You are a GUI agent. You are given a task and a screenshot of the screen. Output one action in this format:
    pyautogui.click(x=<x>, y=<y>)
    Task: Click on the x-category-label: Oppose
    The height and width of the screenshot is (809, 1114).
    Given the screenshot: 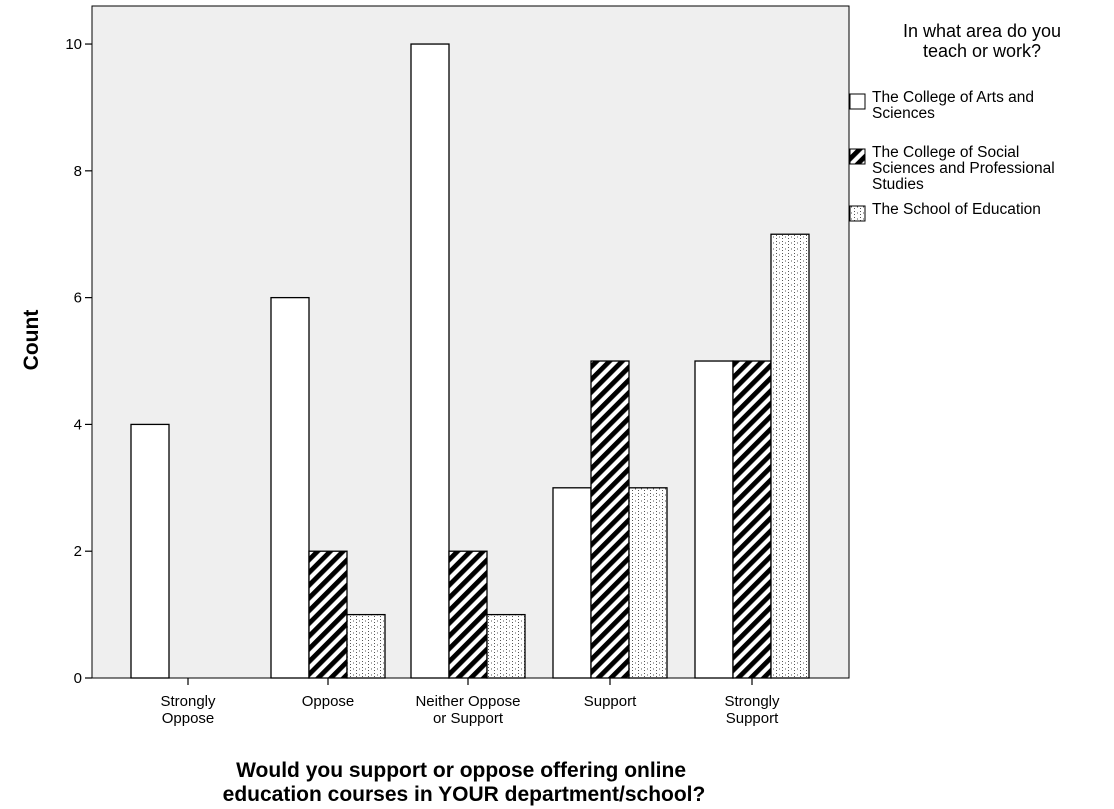 What is the action you would take?
    pyautogui.click(x=328, y=701)
    